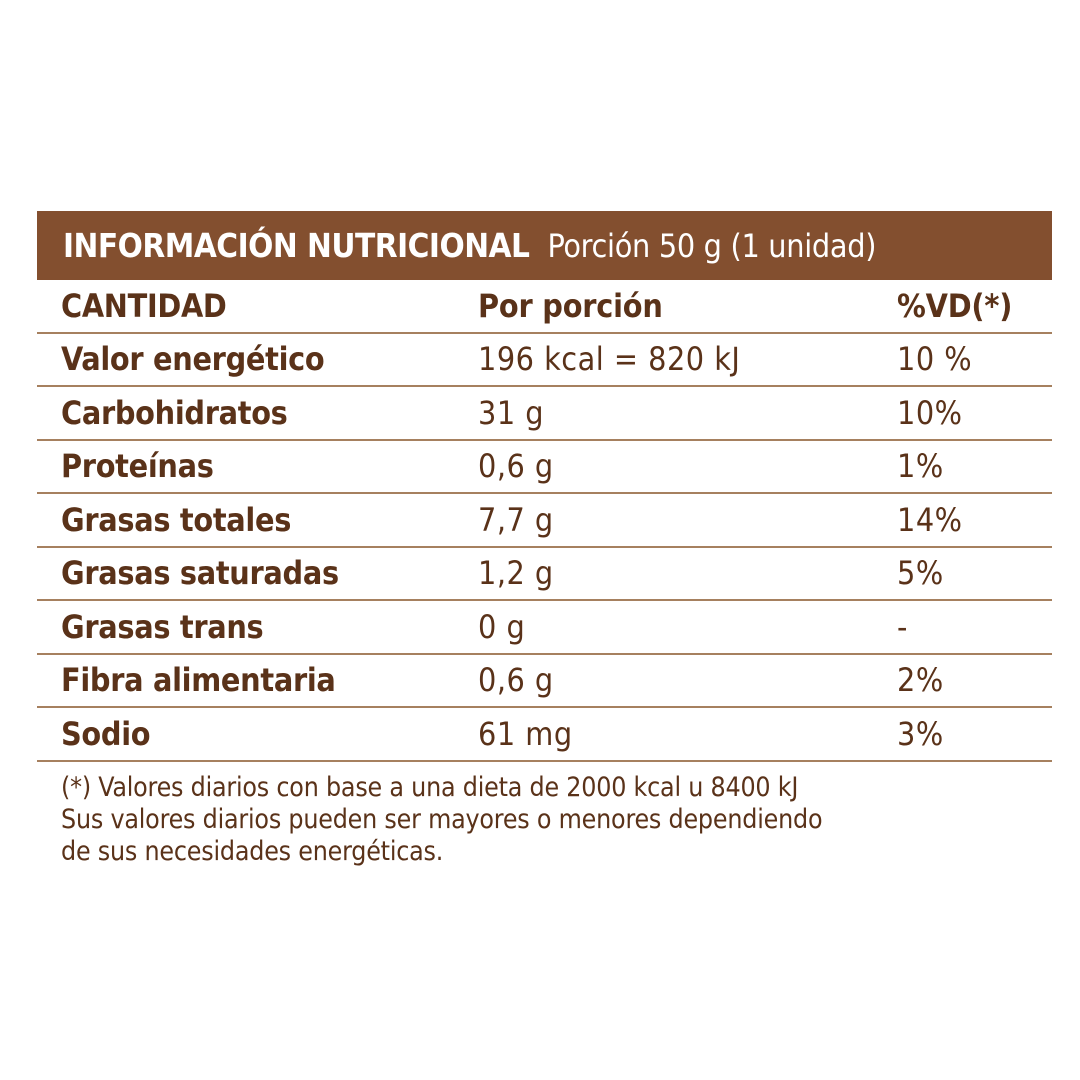  I want to click on nutrient-amount: 196 kcal = 820 kJ, so click(609, 359).